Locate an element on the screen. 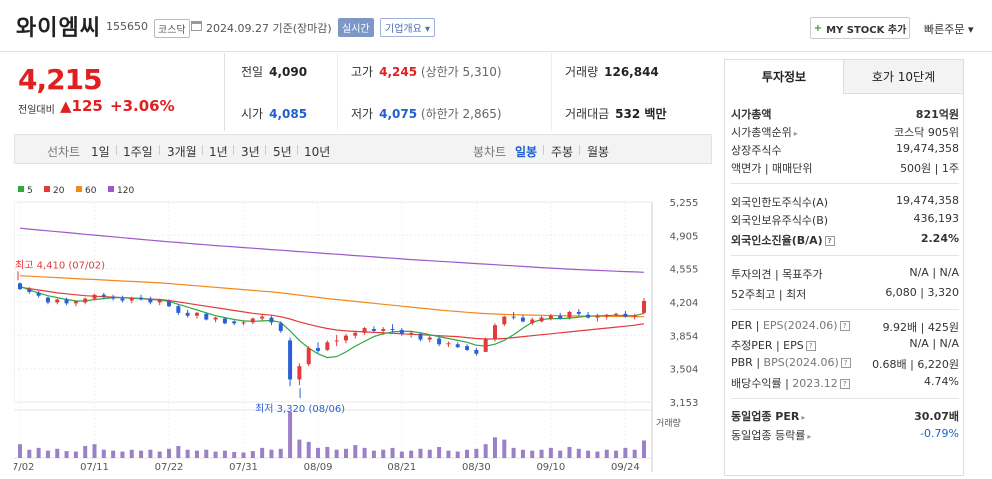 The width and height of the screenshot is (992, 479). stat-prev-close: 전일 4,090 is located at coordinates (274, 72).